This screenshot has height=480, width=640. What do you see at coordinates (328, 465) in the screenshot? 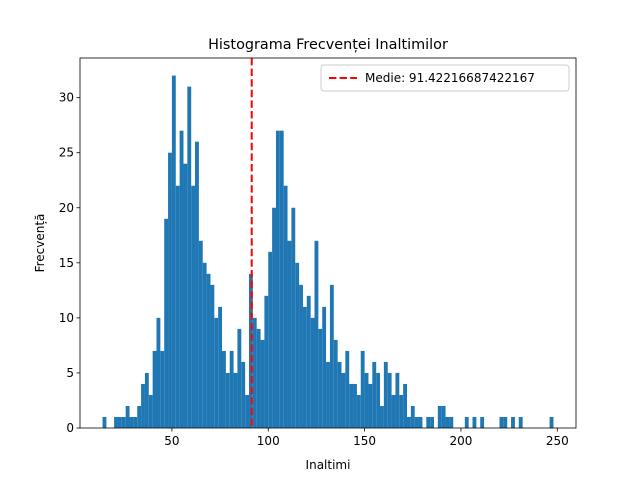
I see `x-axis-label: Inaltimi` at bounding box center [328, 465].